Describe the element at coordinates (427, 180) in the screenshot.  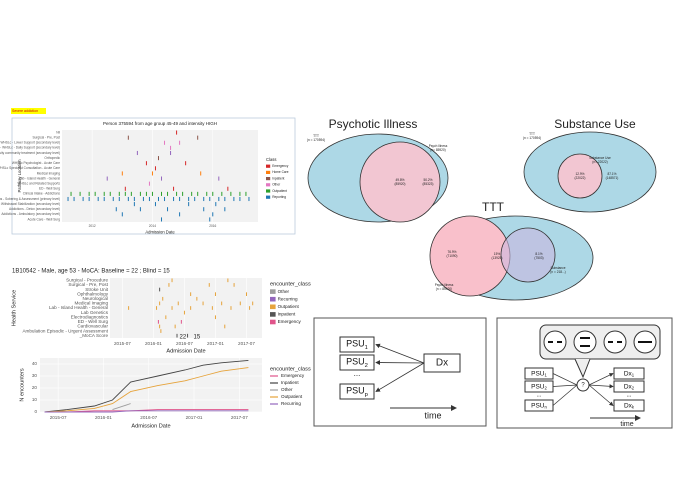
I see `venn-label: 50.2%` at that location.